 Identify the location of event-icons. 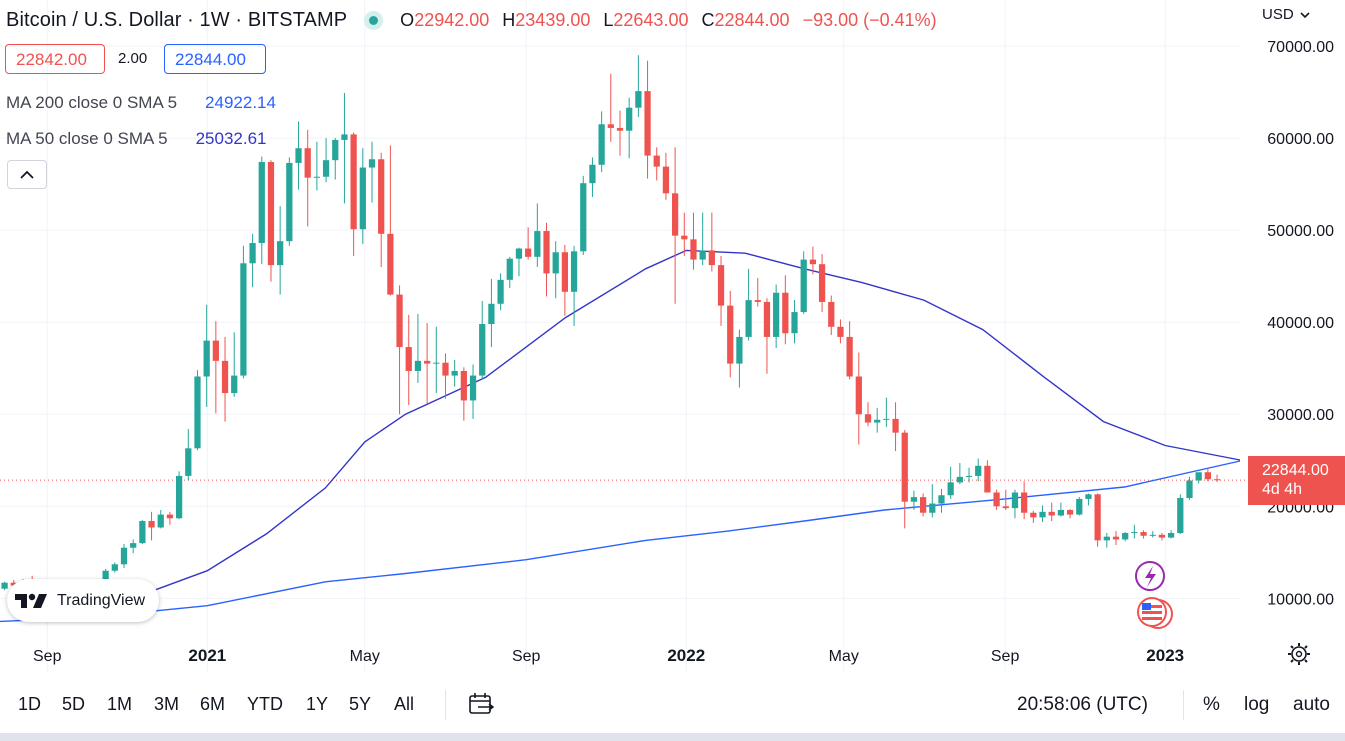
(1154, 595).